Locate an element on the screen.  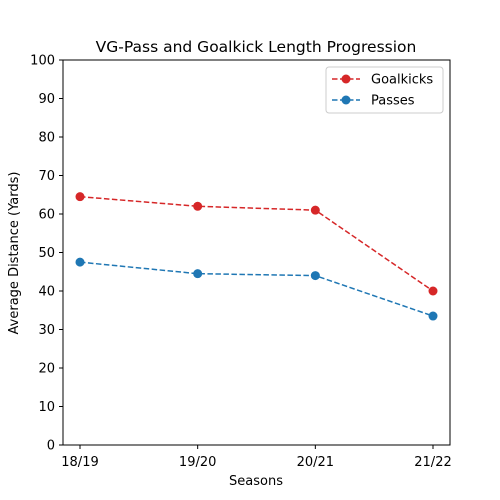
y-tick-label: 50 is located at coordinates (46, 253).